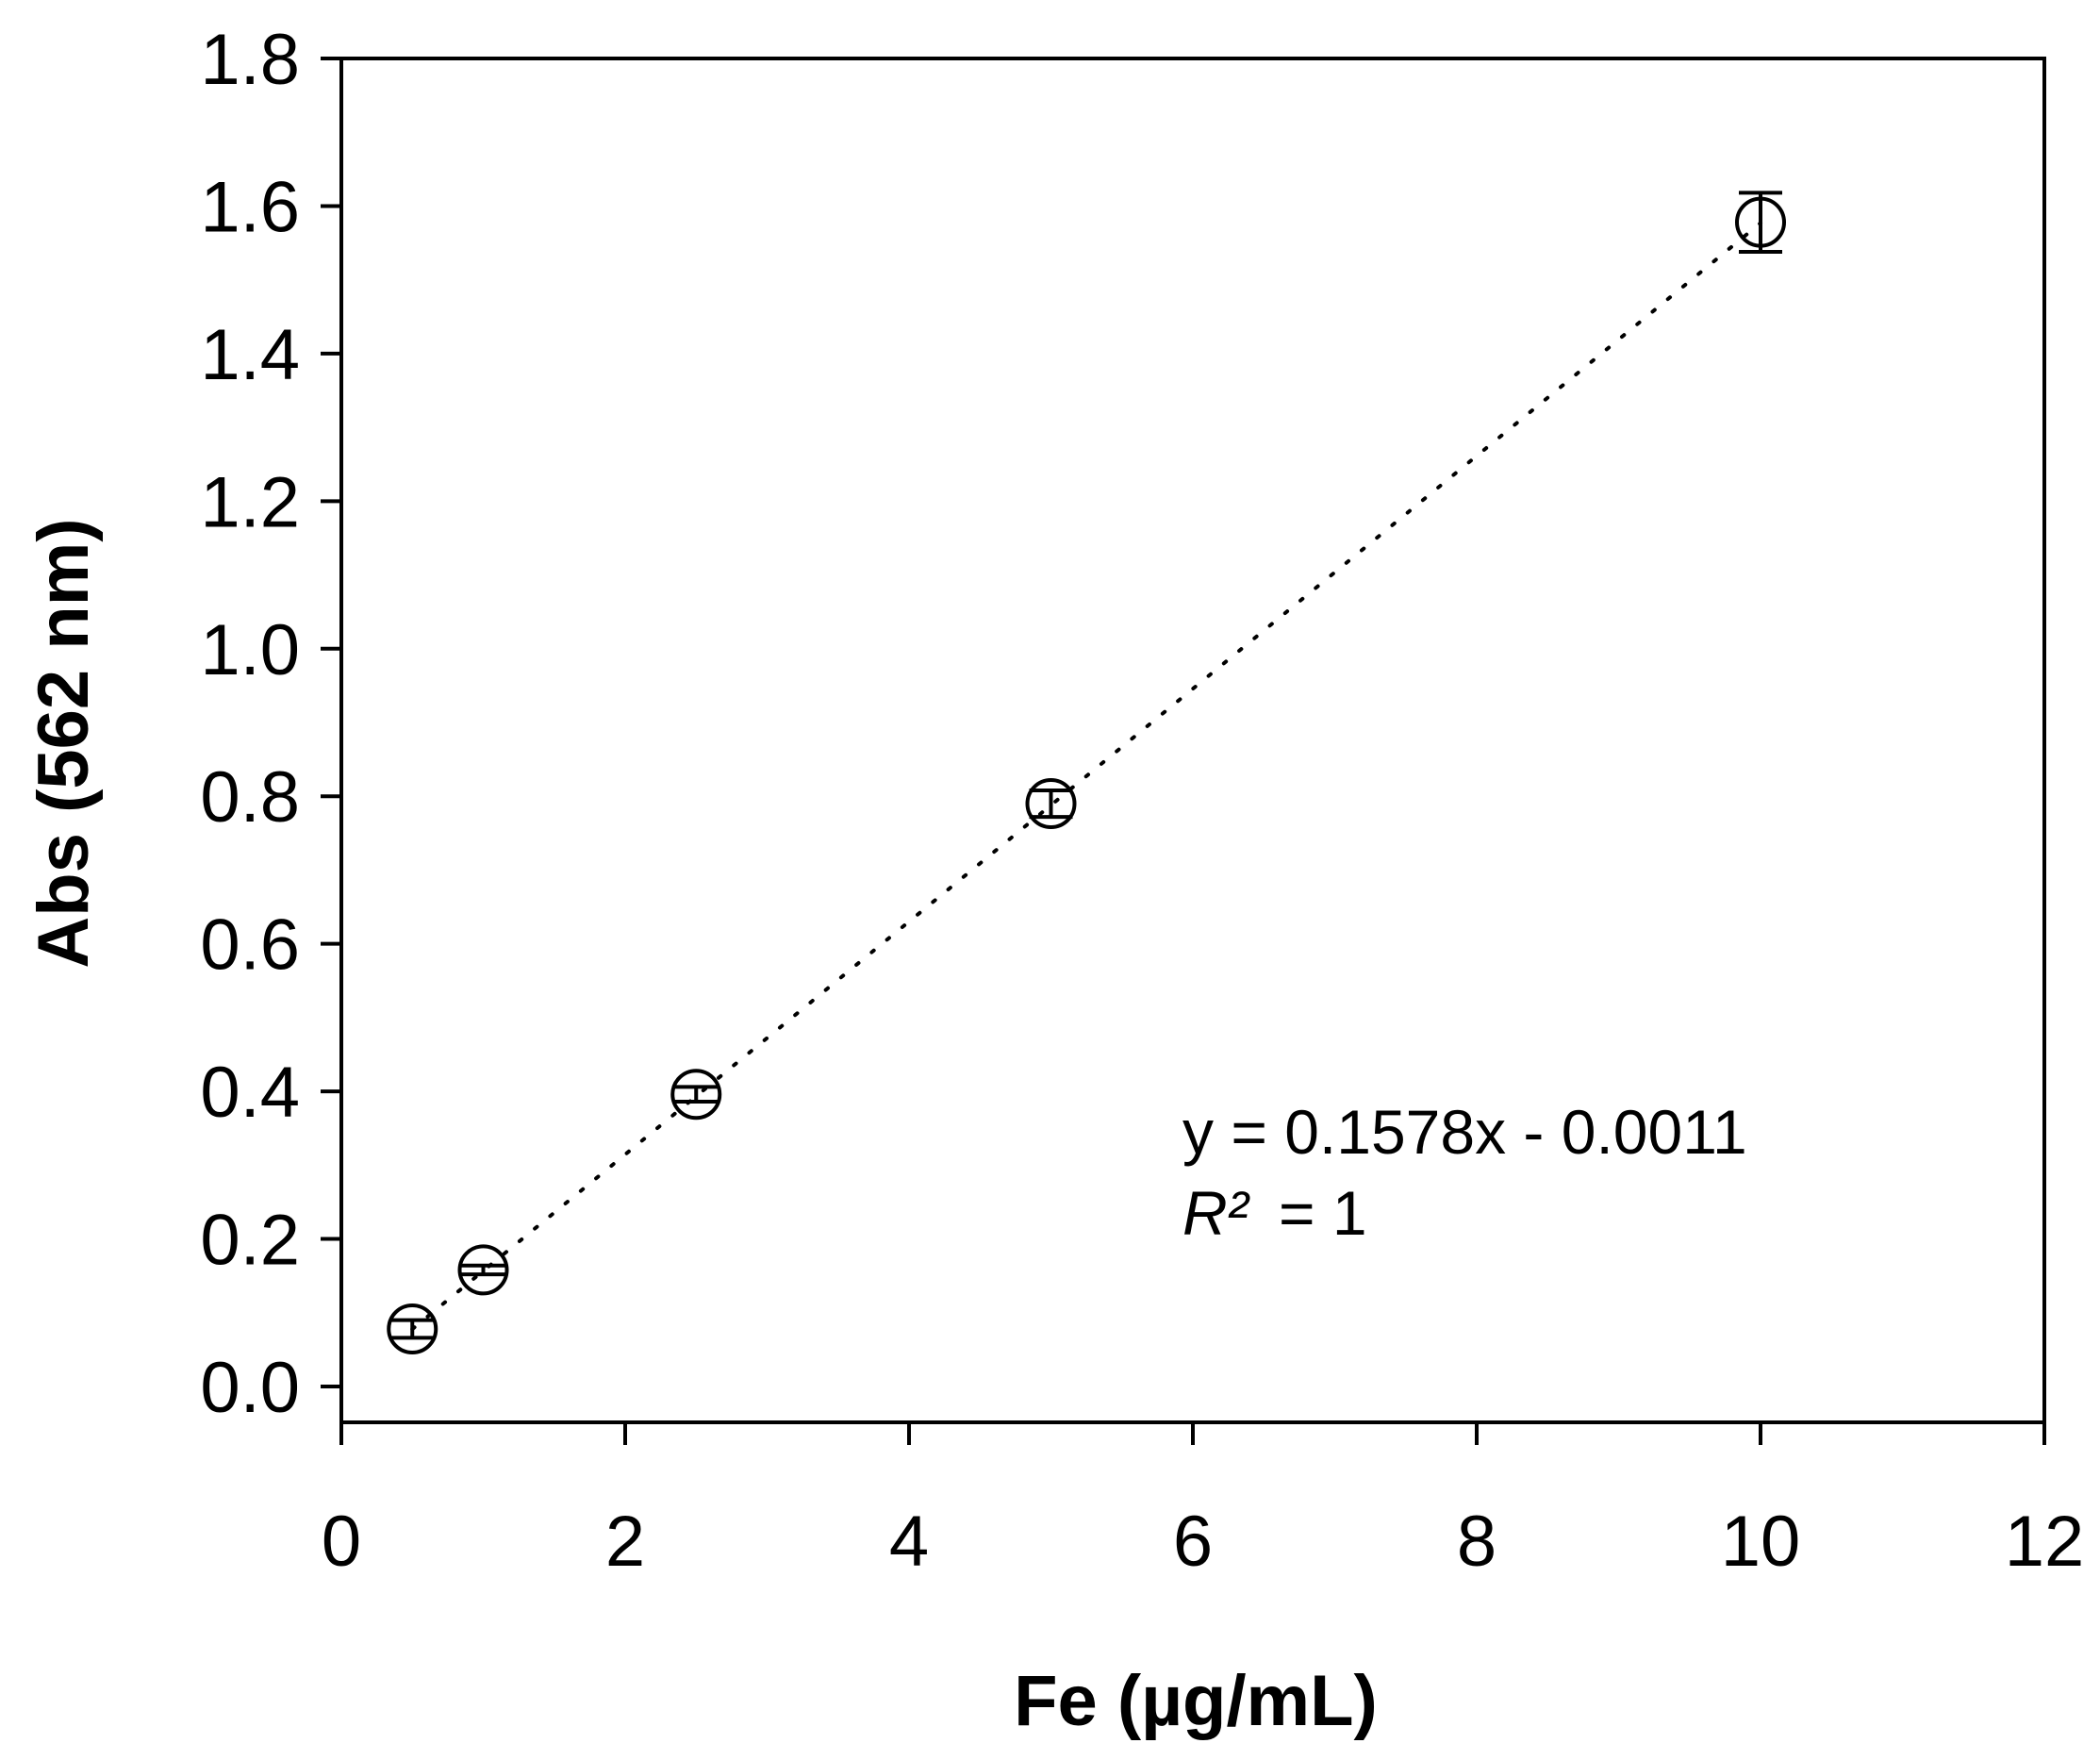 This screenshot has width=2100, height=1760. I want to click on r-squared-annotation: R² = 1, so click(1275, 1213).